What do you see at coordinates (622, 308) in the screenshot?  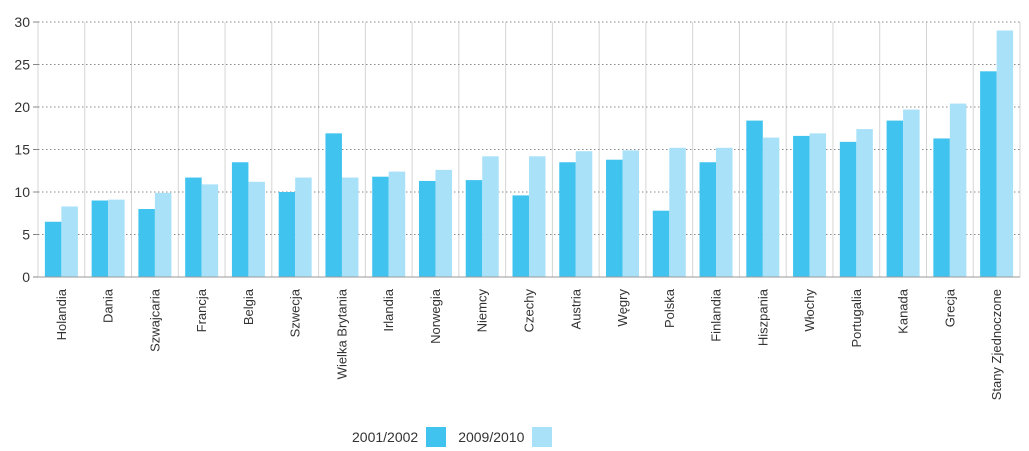 I see `category-label: Węgry` at bounding box center [622, 308].